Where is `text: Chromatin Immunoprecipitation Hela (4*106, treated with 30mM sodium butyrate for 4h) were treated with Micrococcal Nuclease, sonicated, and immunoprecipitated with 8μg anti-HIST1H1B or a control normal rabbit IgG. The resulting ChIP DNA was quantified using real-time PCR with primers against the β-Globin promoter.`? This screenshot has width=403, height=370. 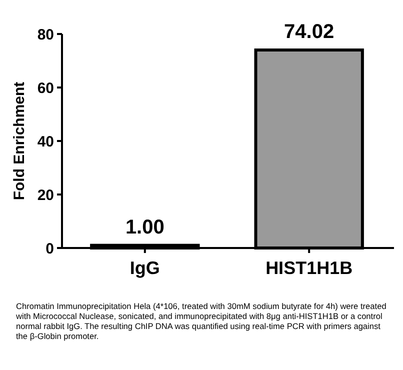 text: Chromatin Immunoprecipitation Hela (4*106, treated with 30mM sodium butyrate for 4h) were treated with Micrococcal Nuclease, sonicated, and immunoprecipitated with 8μg anti-HIST1H1B or a control normal rabbit IgG. The resulting ChIP DNA was quantified using real-time PCR with primers against the β-Globin promoter. is located at coordinates (201, 321).